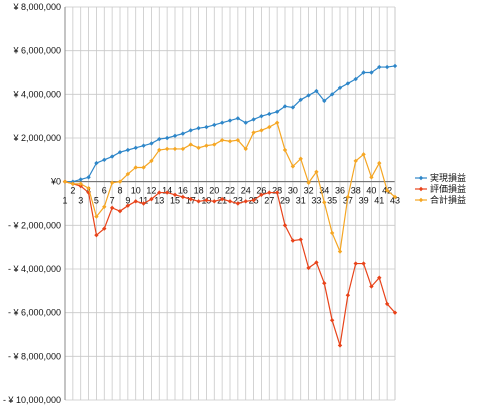 The width and height of the screenshot is (480, 407). I want to click on x-tick-label: 9, so click(127, 201).